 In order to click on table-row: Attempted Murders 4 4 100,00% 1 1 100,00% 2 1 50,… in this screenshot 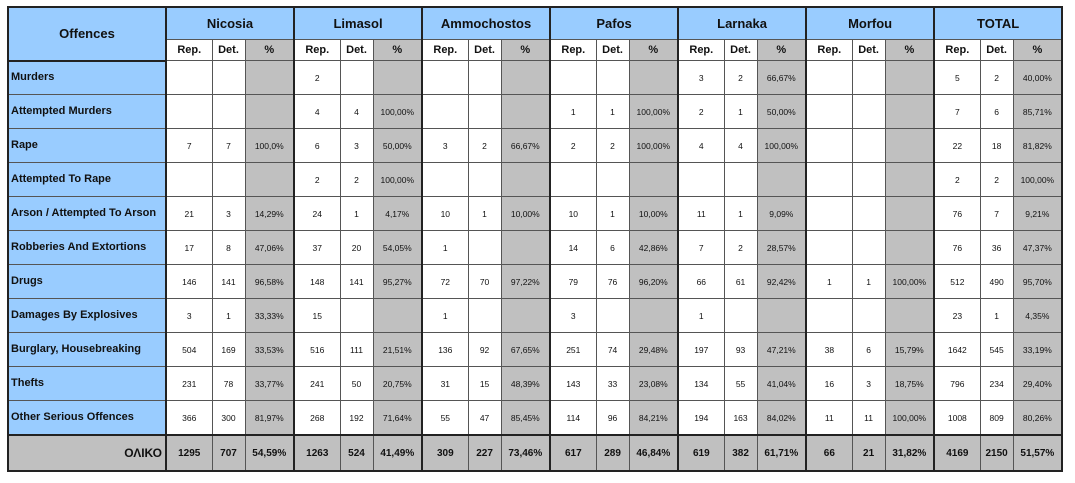, I will do `click(535, 111)`.